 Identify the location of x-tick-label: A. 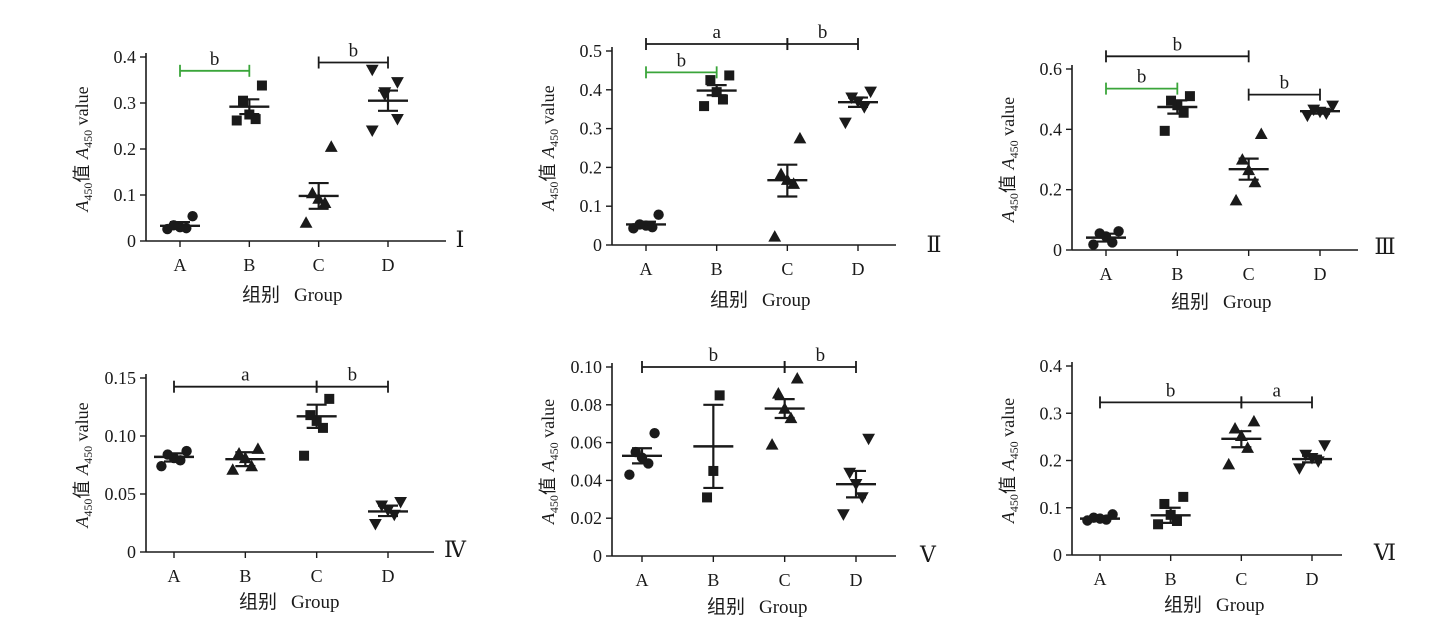
(642, 580).